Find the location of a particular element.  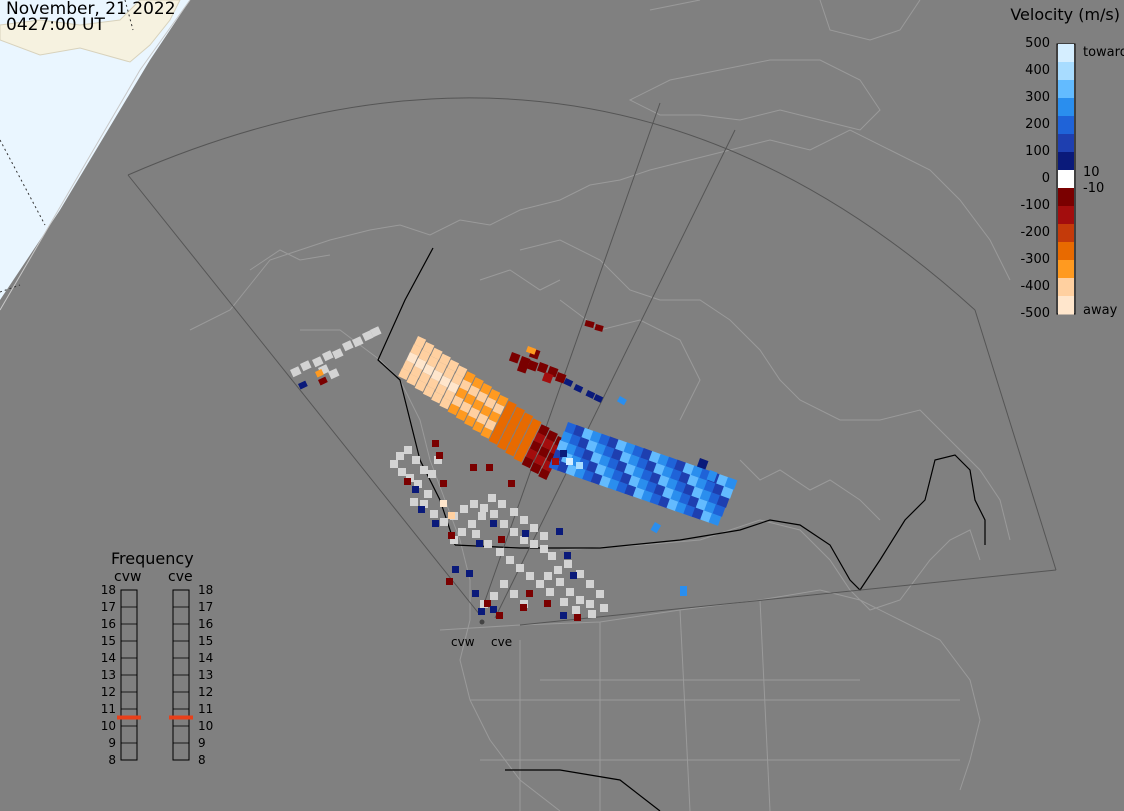

frequency-scale-label: 18 is located at coordinates (108, 590).